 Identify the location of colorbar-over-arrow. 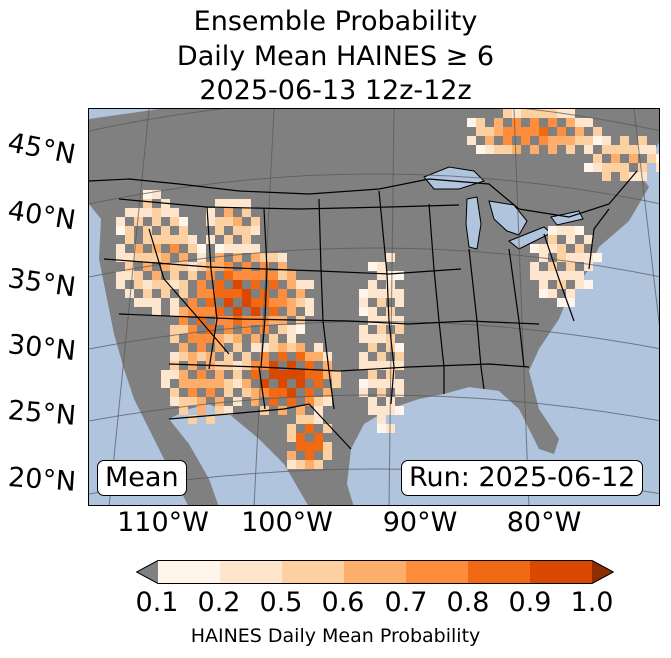
(603, 572).